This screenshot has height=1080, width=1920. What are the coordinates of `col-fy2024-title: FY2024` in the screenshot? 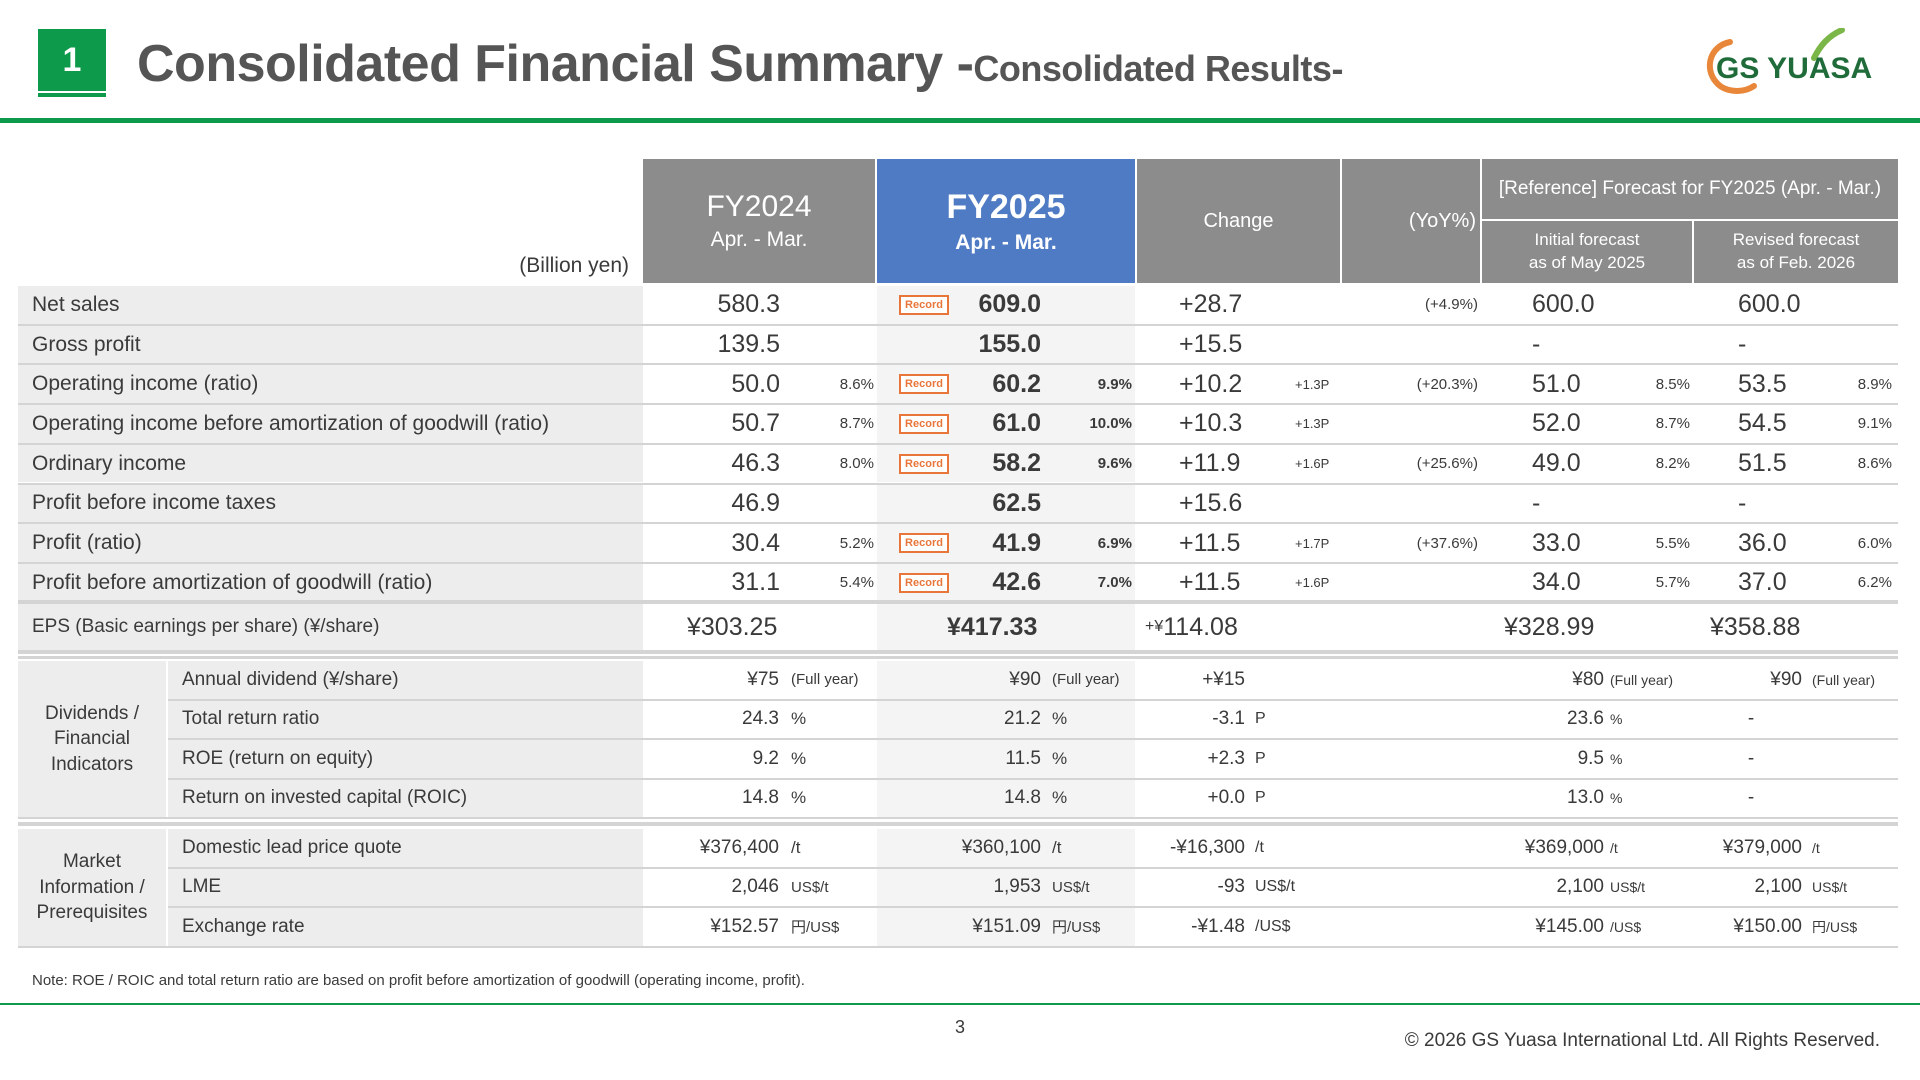 It's located at (759, 206).